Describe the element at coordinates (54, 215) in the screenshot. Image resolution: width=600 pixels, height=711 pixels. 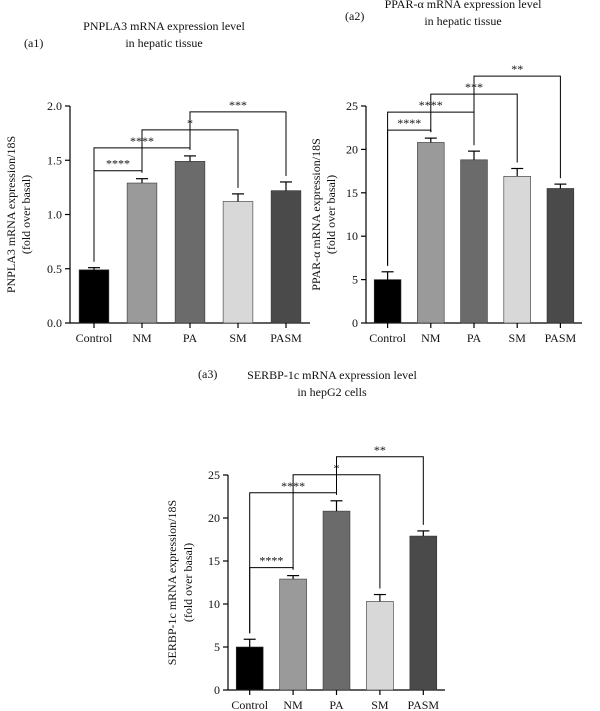
I see `y-tick-label: 1.0` at that location.